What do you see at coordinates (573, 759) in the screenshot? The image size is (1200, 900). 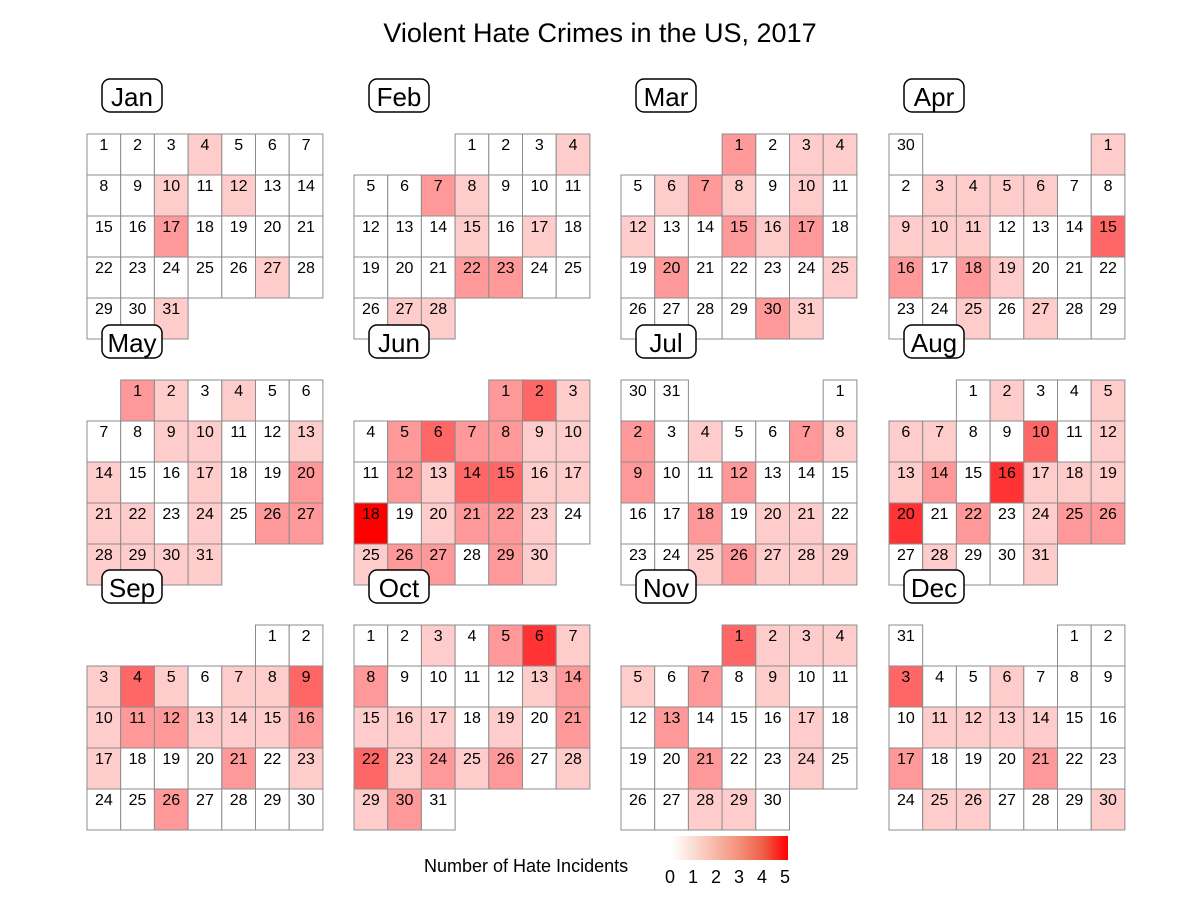 I see `day-number: 28` at bounding box center [573, 759].